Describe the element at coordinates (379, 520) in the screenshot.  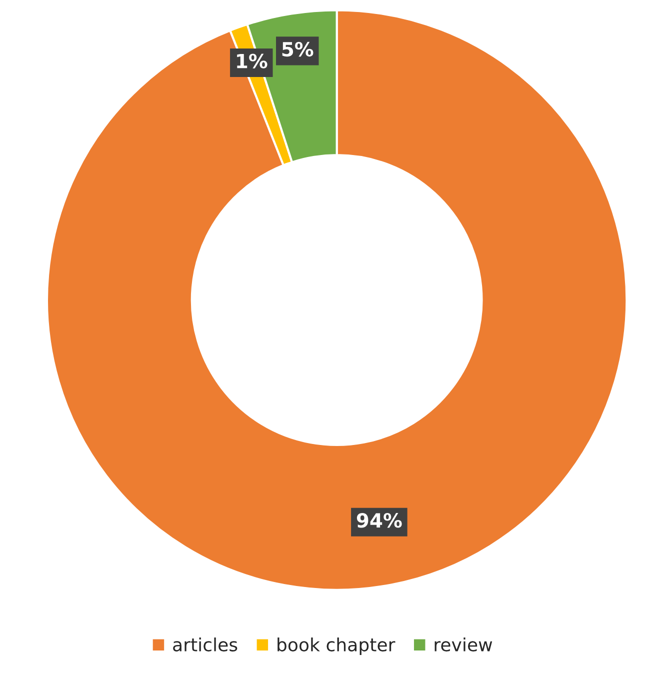
I see `data-label: 94%` at that location.